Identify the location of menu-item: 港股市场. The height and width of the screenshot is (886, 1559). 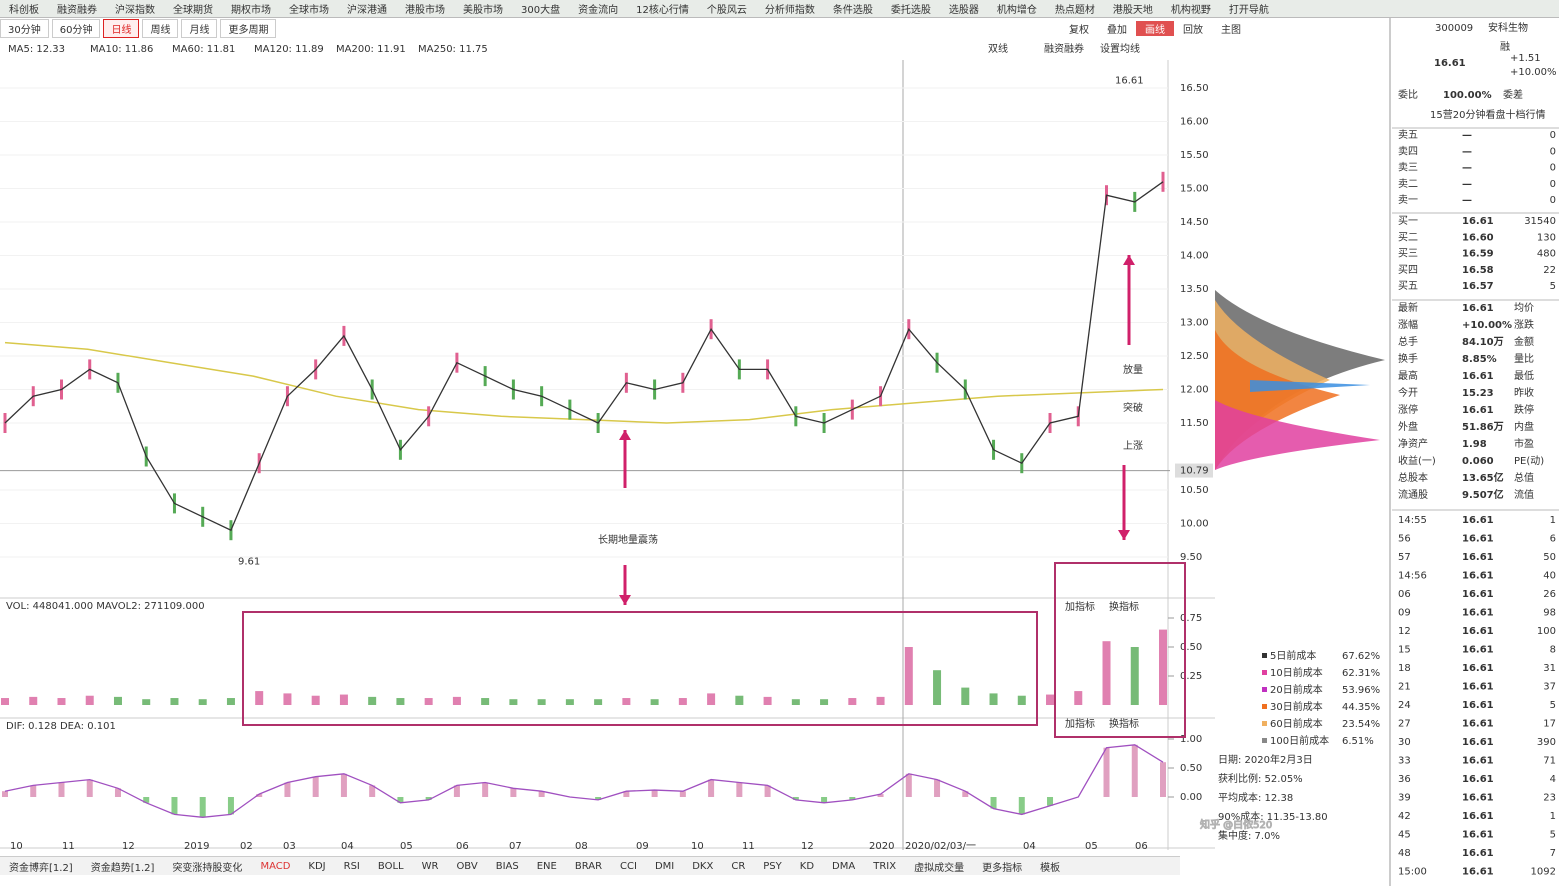
(425, 10).